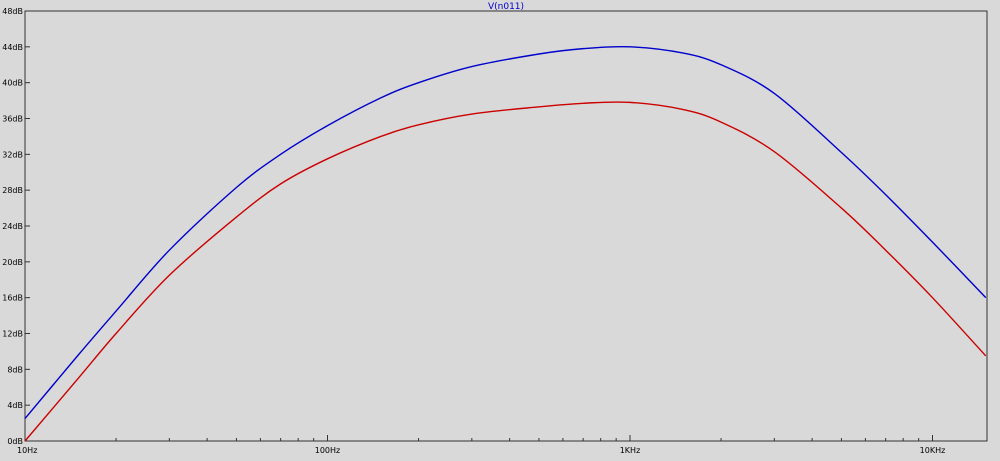  I want to click on y-tick-label: 28dB, so click(12, 190).